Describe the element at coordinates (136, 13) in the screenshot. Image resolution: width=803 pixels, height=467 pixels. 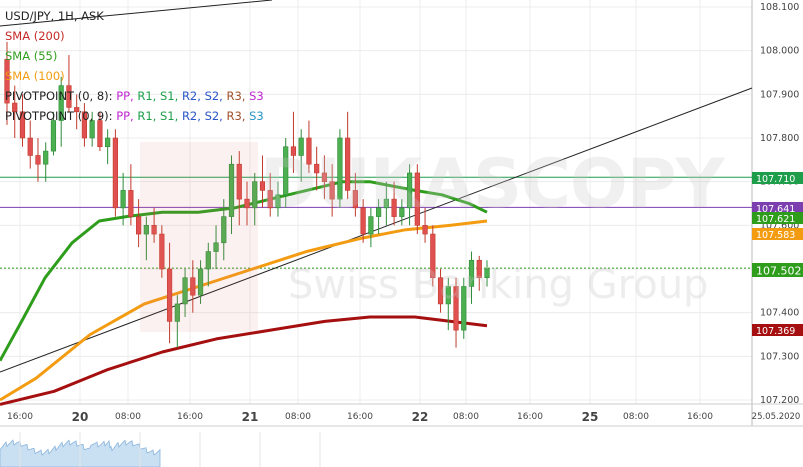
I see `trendline-upper` at that location.